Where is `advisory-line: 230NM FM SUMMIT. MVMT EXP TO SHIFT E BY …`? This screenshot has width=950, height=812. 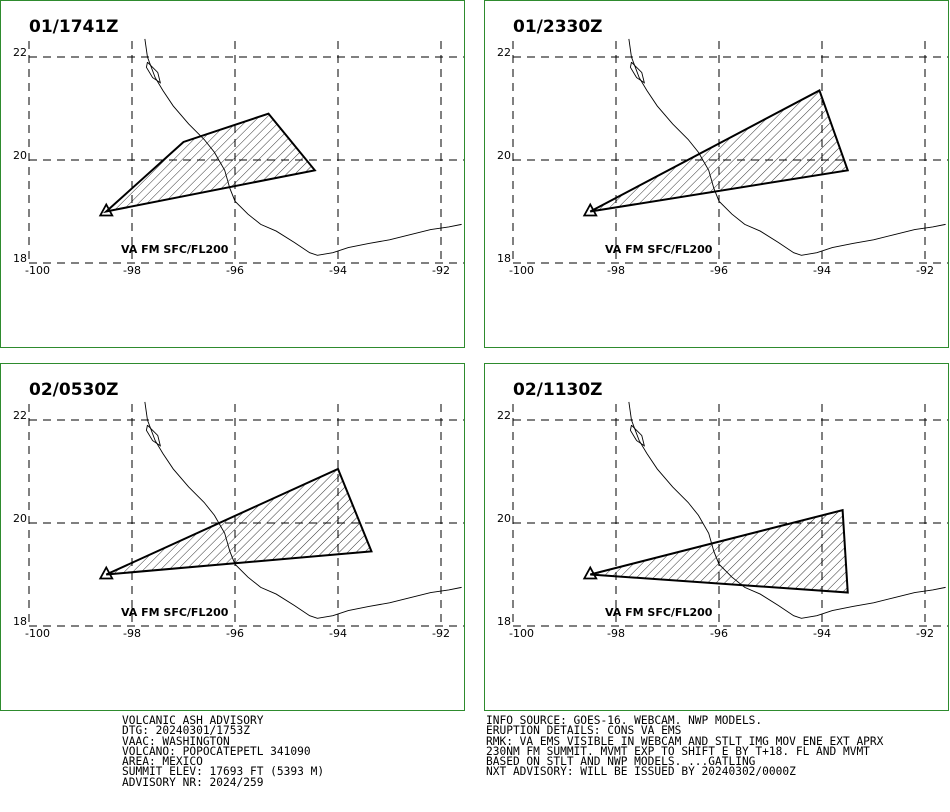
advisory-line: 230NM FM SUMMIT. MVMT EXP TO SHIFT E BY … is located at coordinates (678, 751).